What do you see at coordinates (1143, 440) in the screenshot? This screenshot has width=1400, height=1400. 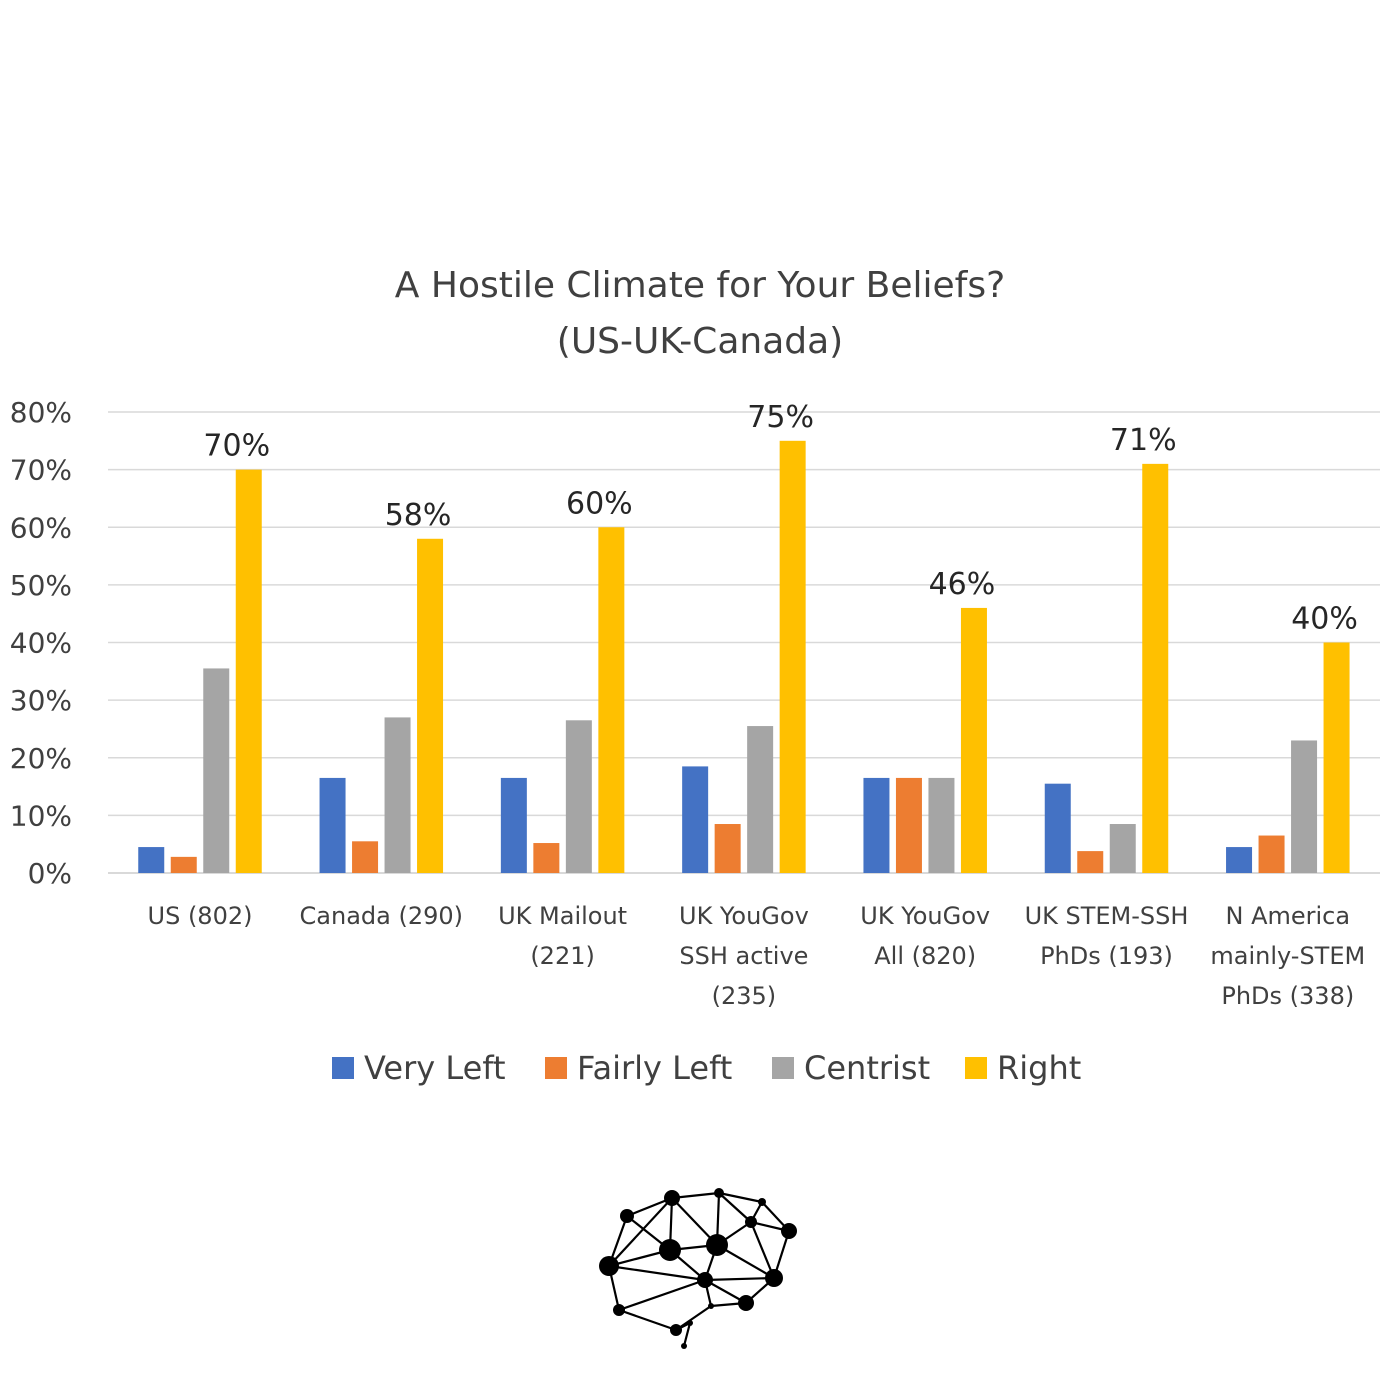 I see `data-label: 71%` at bounding box center [1143, 440].